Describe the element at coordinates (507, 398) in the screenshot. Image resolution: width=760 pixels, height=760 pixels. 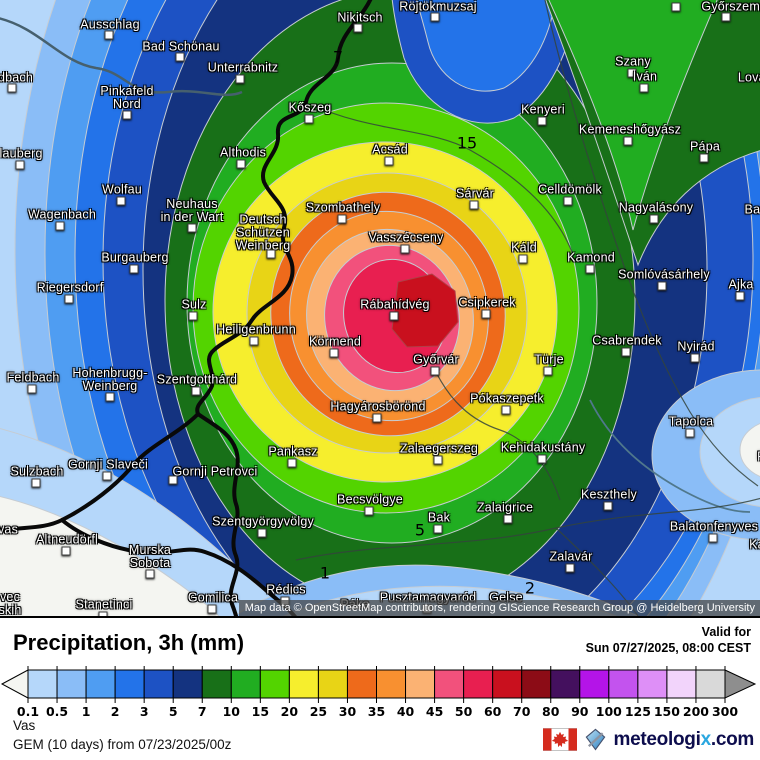
I see `town-label: Pókaszepetk` at that location.